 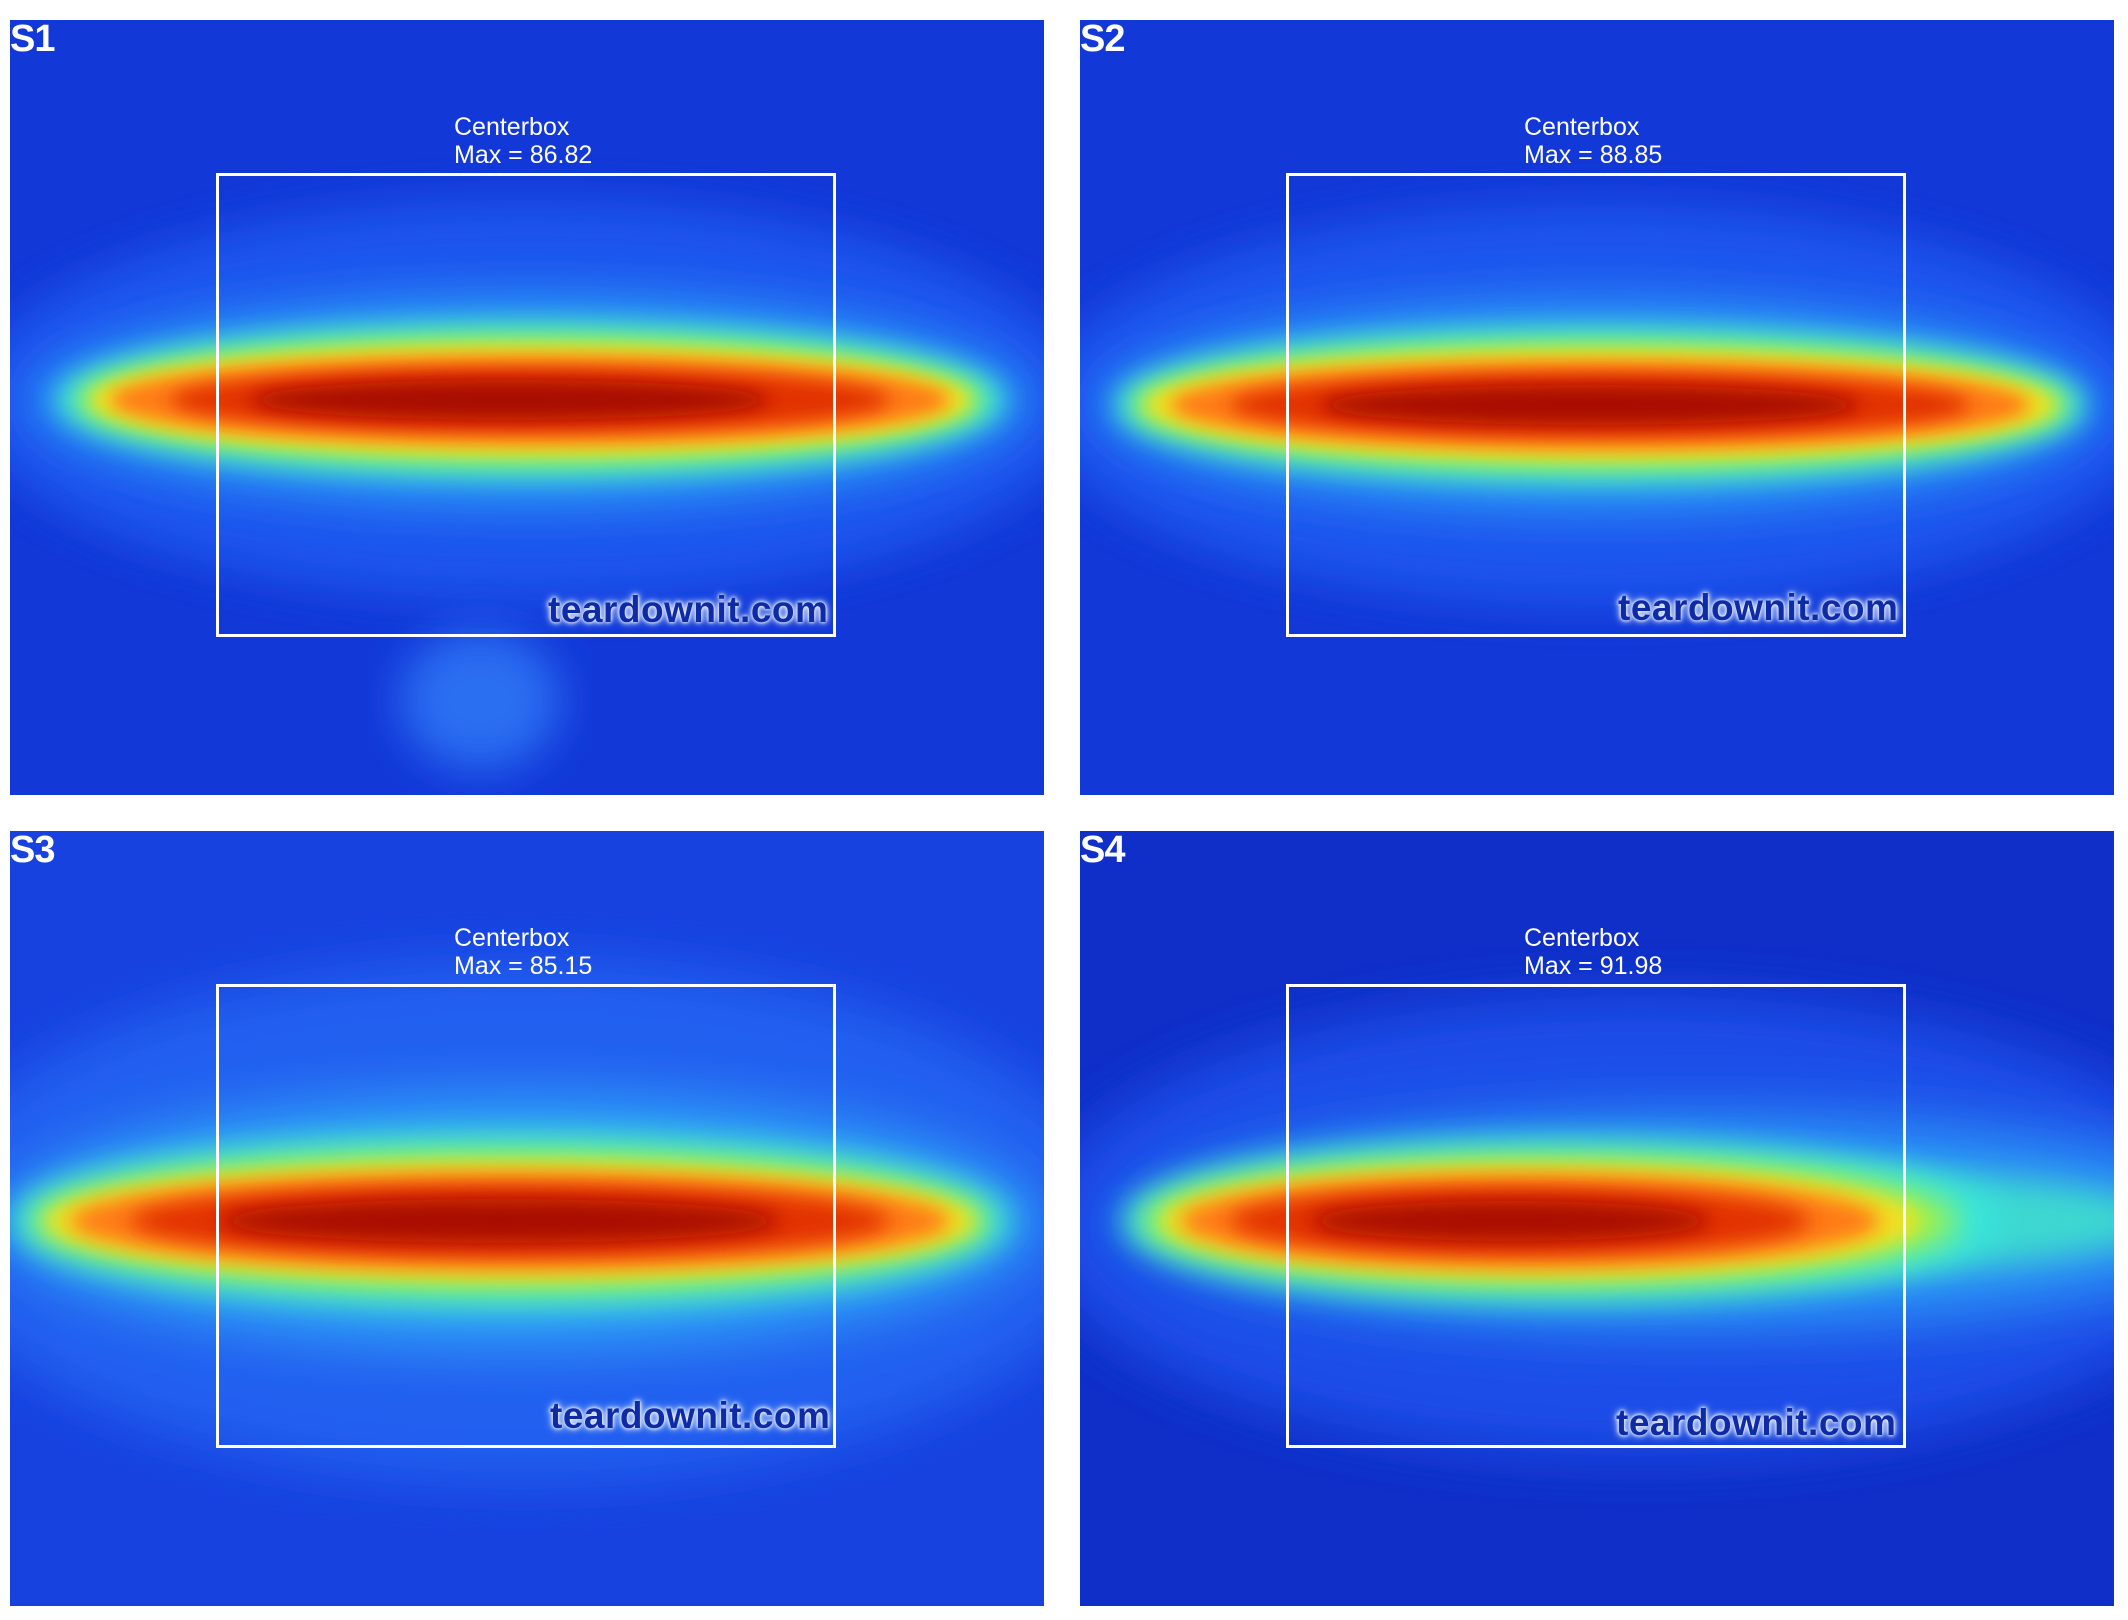 I want to click on centerbox-max-value: Max = 88.85, so click(x=1593, y=155).